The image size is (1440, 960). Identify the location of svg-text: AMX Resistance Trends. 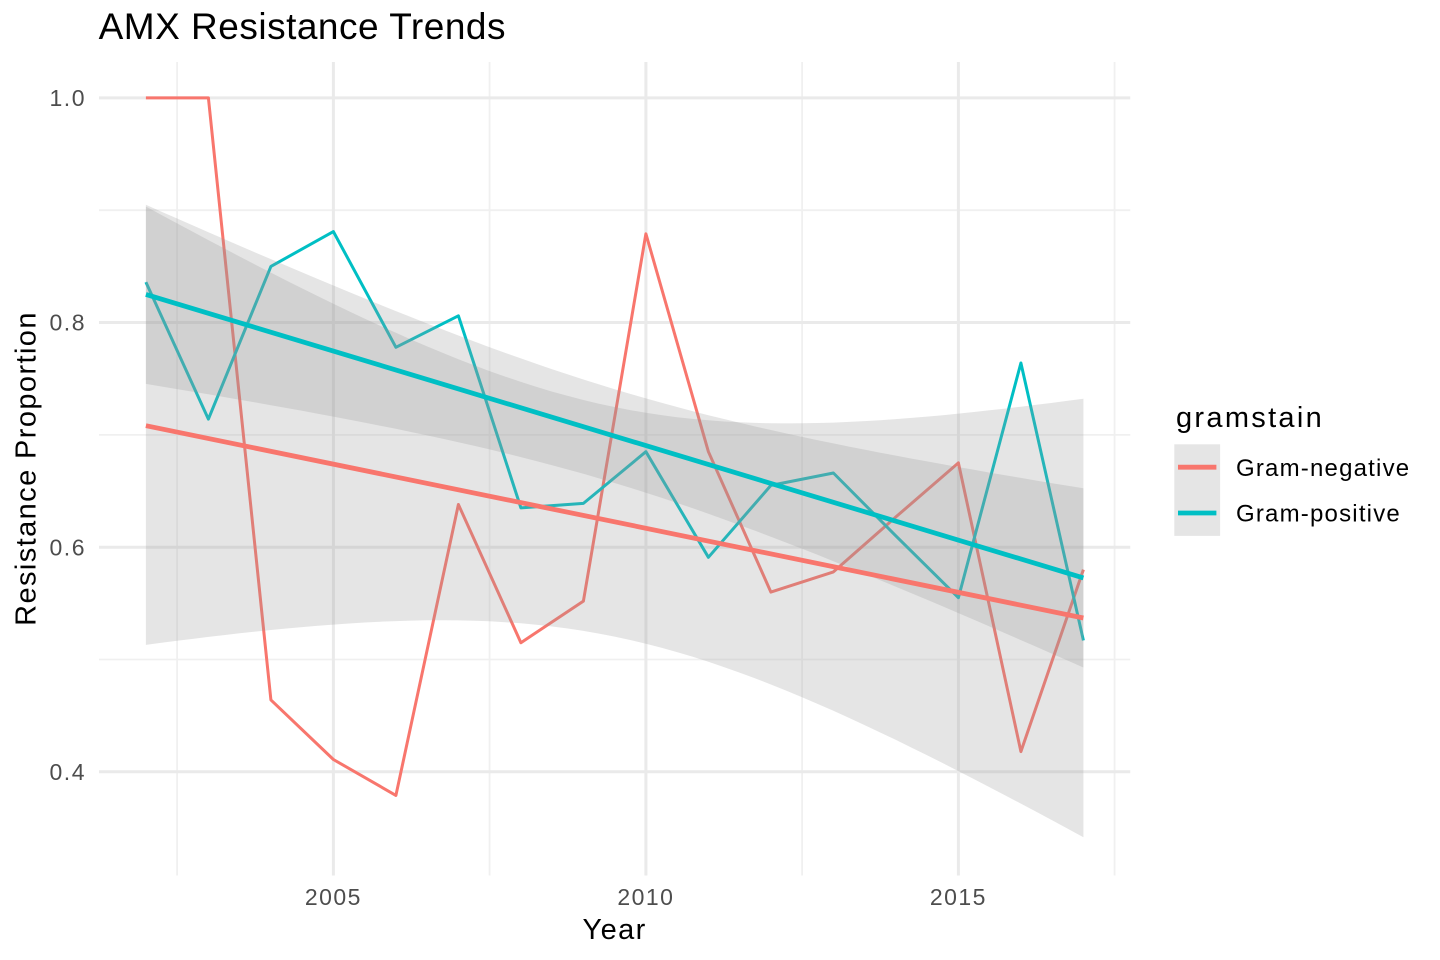
(302, 26).